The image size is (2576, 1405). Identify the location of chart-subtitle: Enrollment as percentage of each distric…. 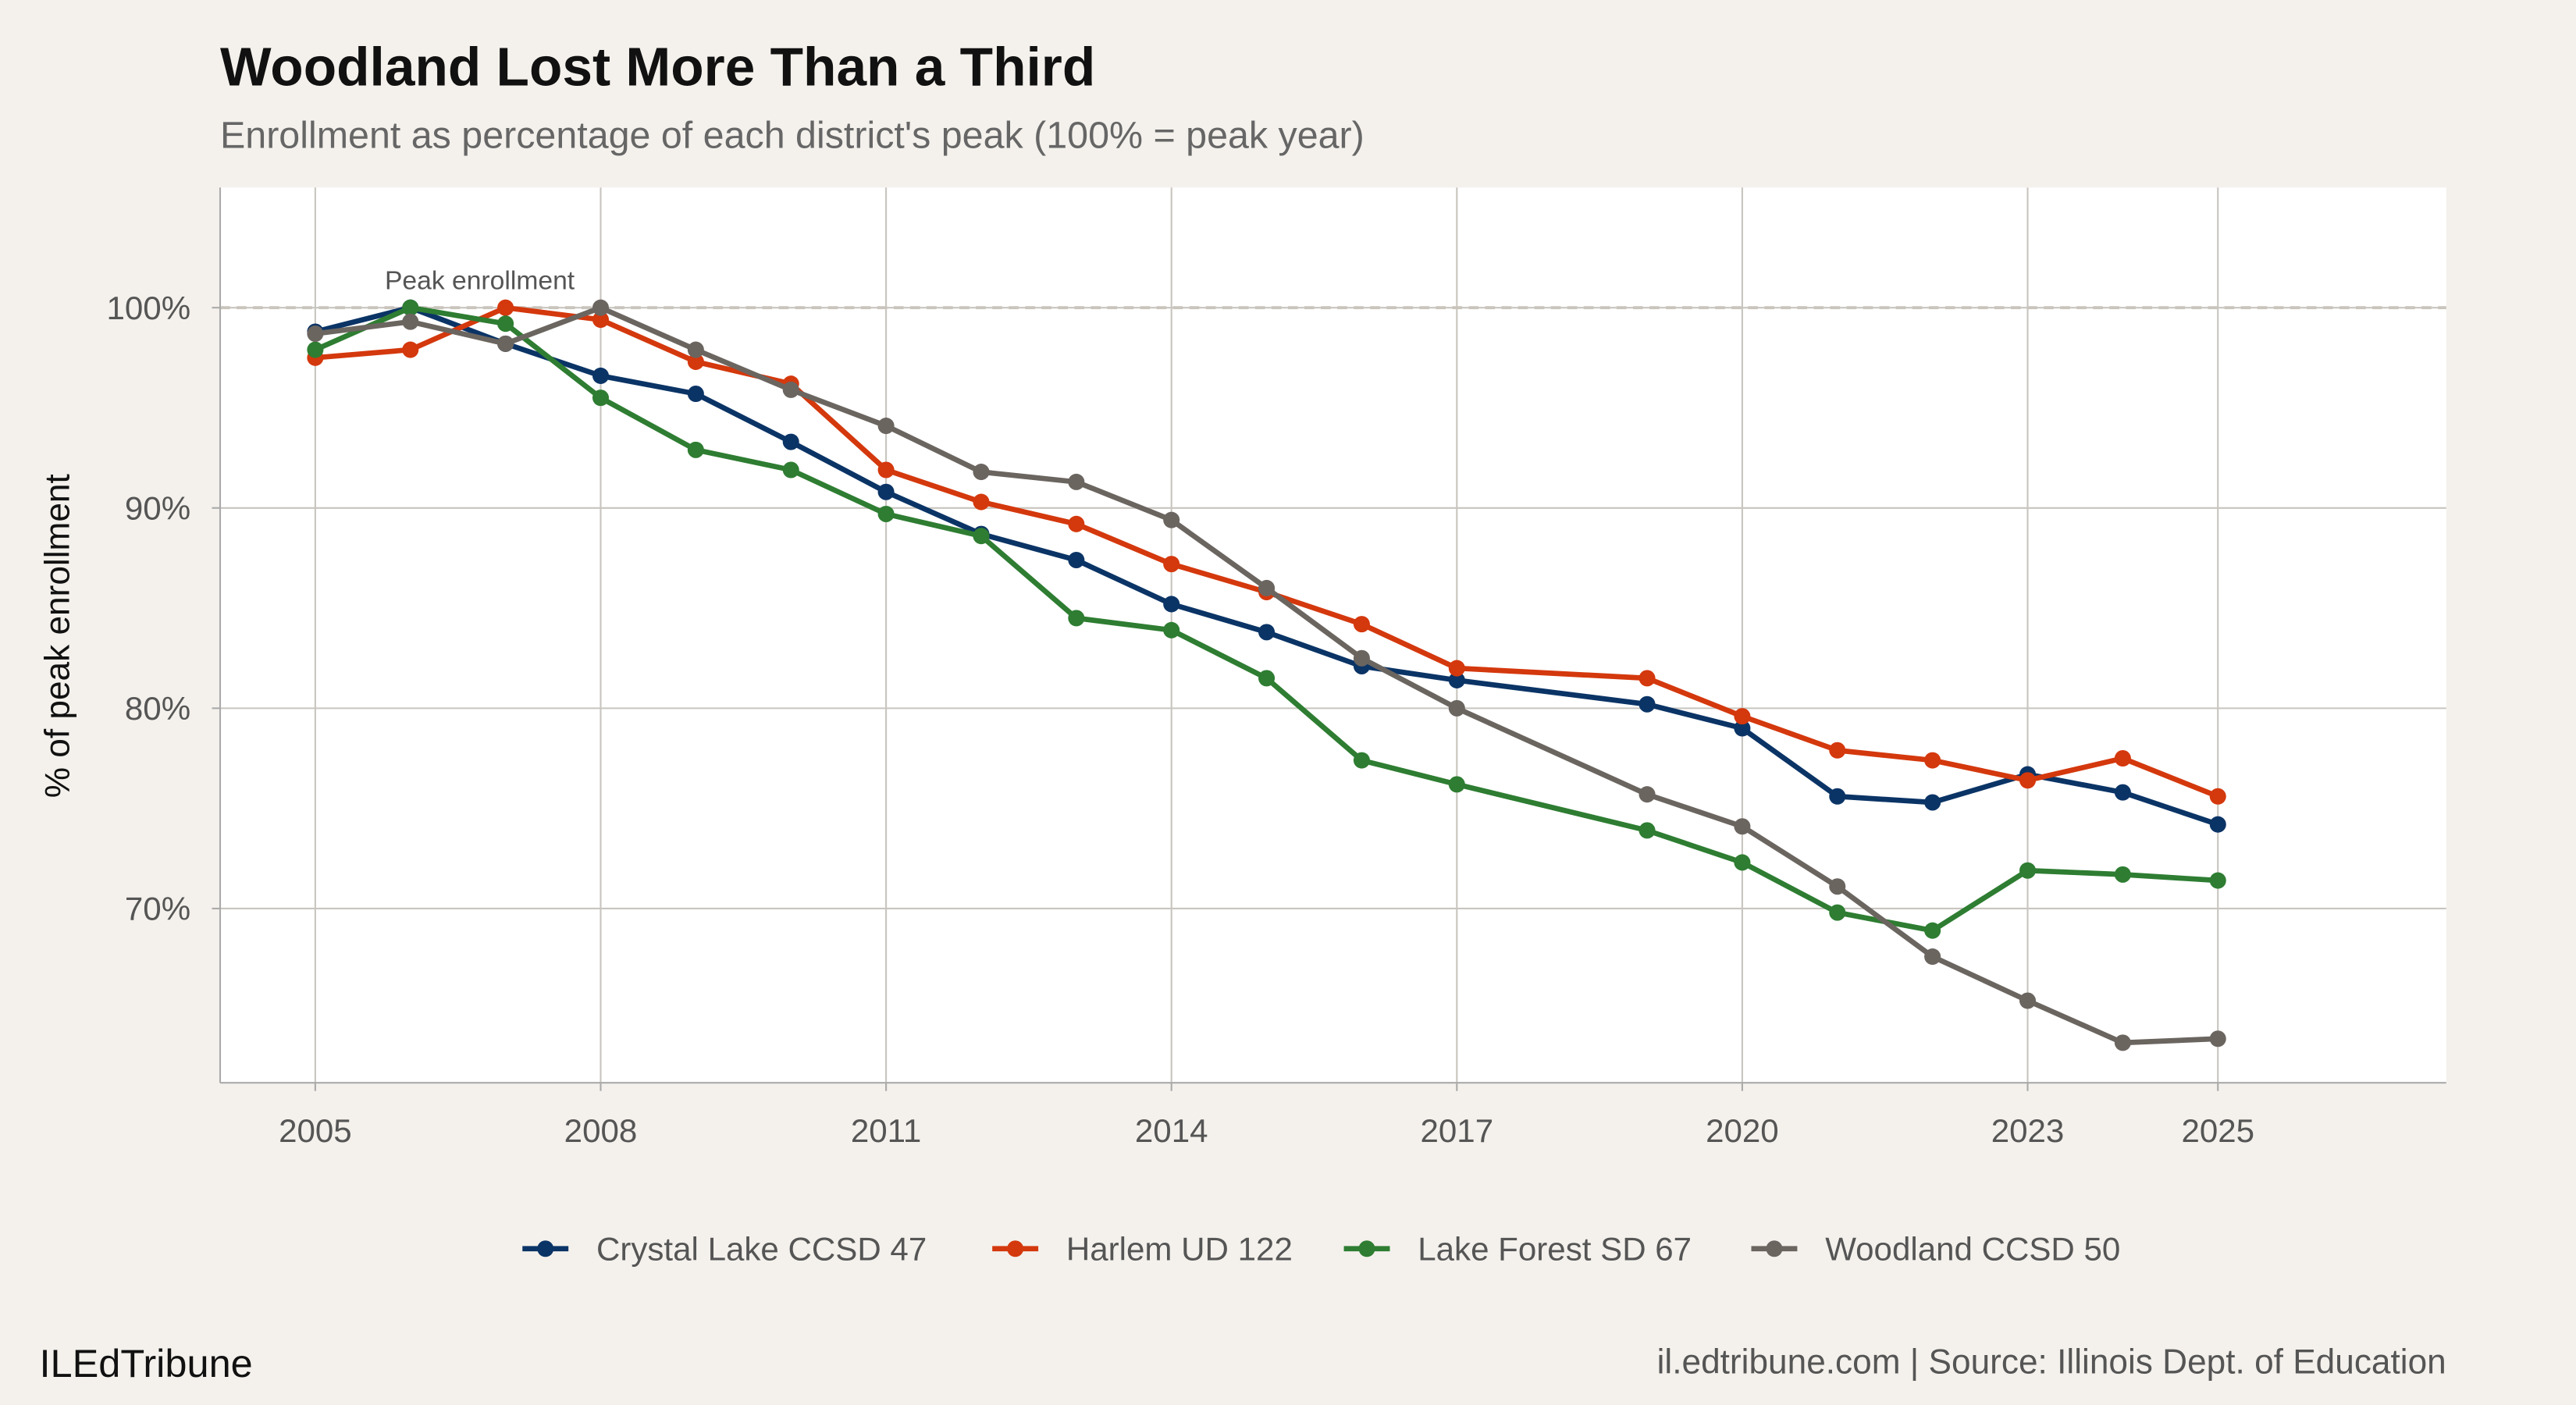
(792, 136).